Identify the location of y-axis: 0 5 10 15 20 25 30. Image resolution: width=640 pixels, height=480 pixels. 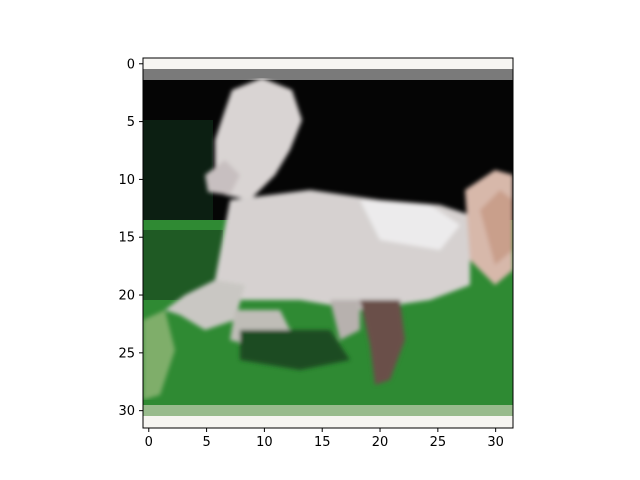
(130, 238).